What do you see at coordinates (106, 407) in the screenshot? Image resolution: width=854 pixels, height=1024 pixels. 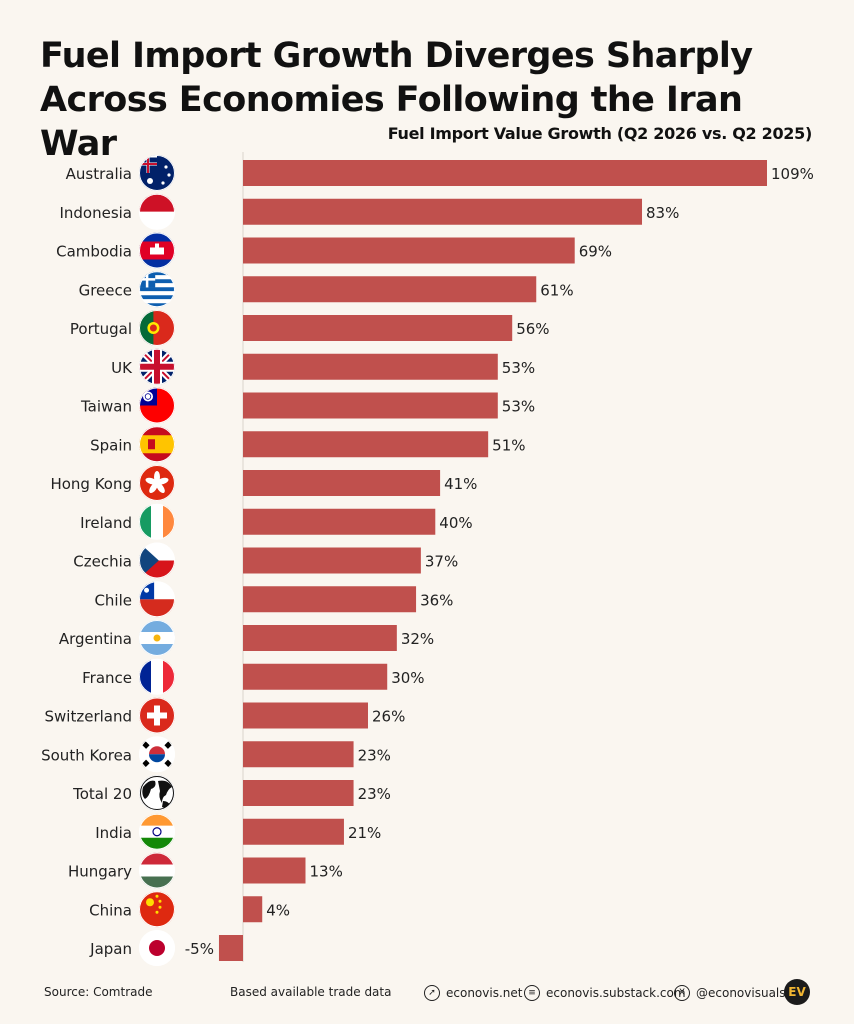 I see `category-label-taiwan: Taiwan` at bounding box center [106, 407].